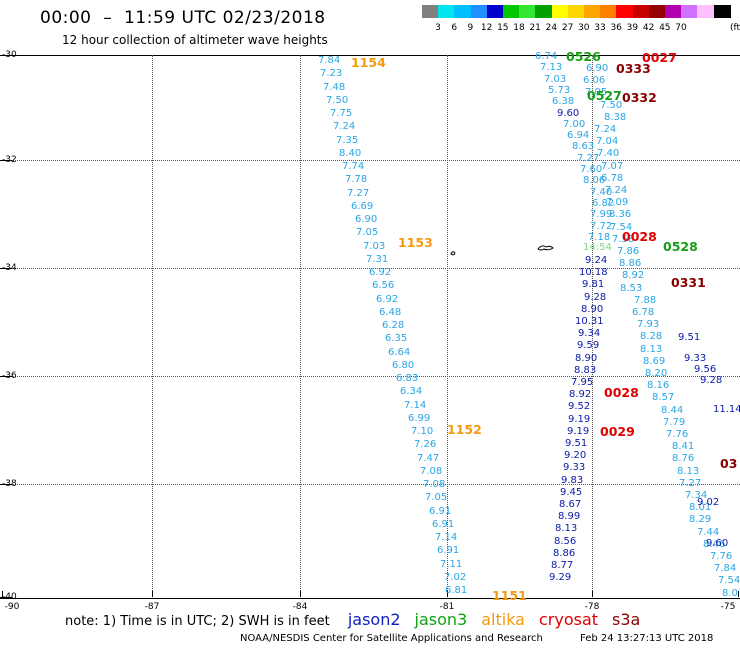 This screenshot has width=740, height=650. I want to click on legend-level-label: 33, so click(600, 28).